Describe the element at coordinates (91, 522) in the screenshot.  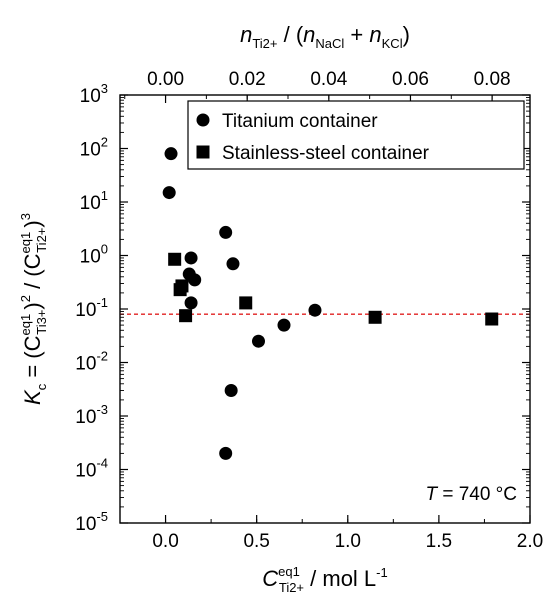
I see `y-tick-label: 10⁻⁵` at that location.